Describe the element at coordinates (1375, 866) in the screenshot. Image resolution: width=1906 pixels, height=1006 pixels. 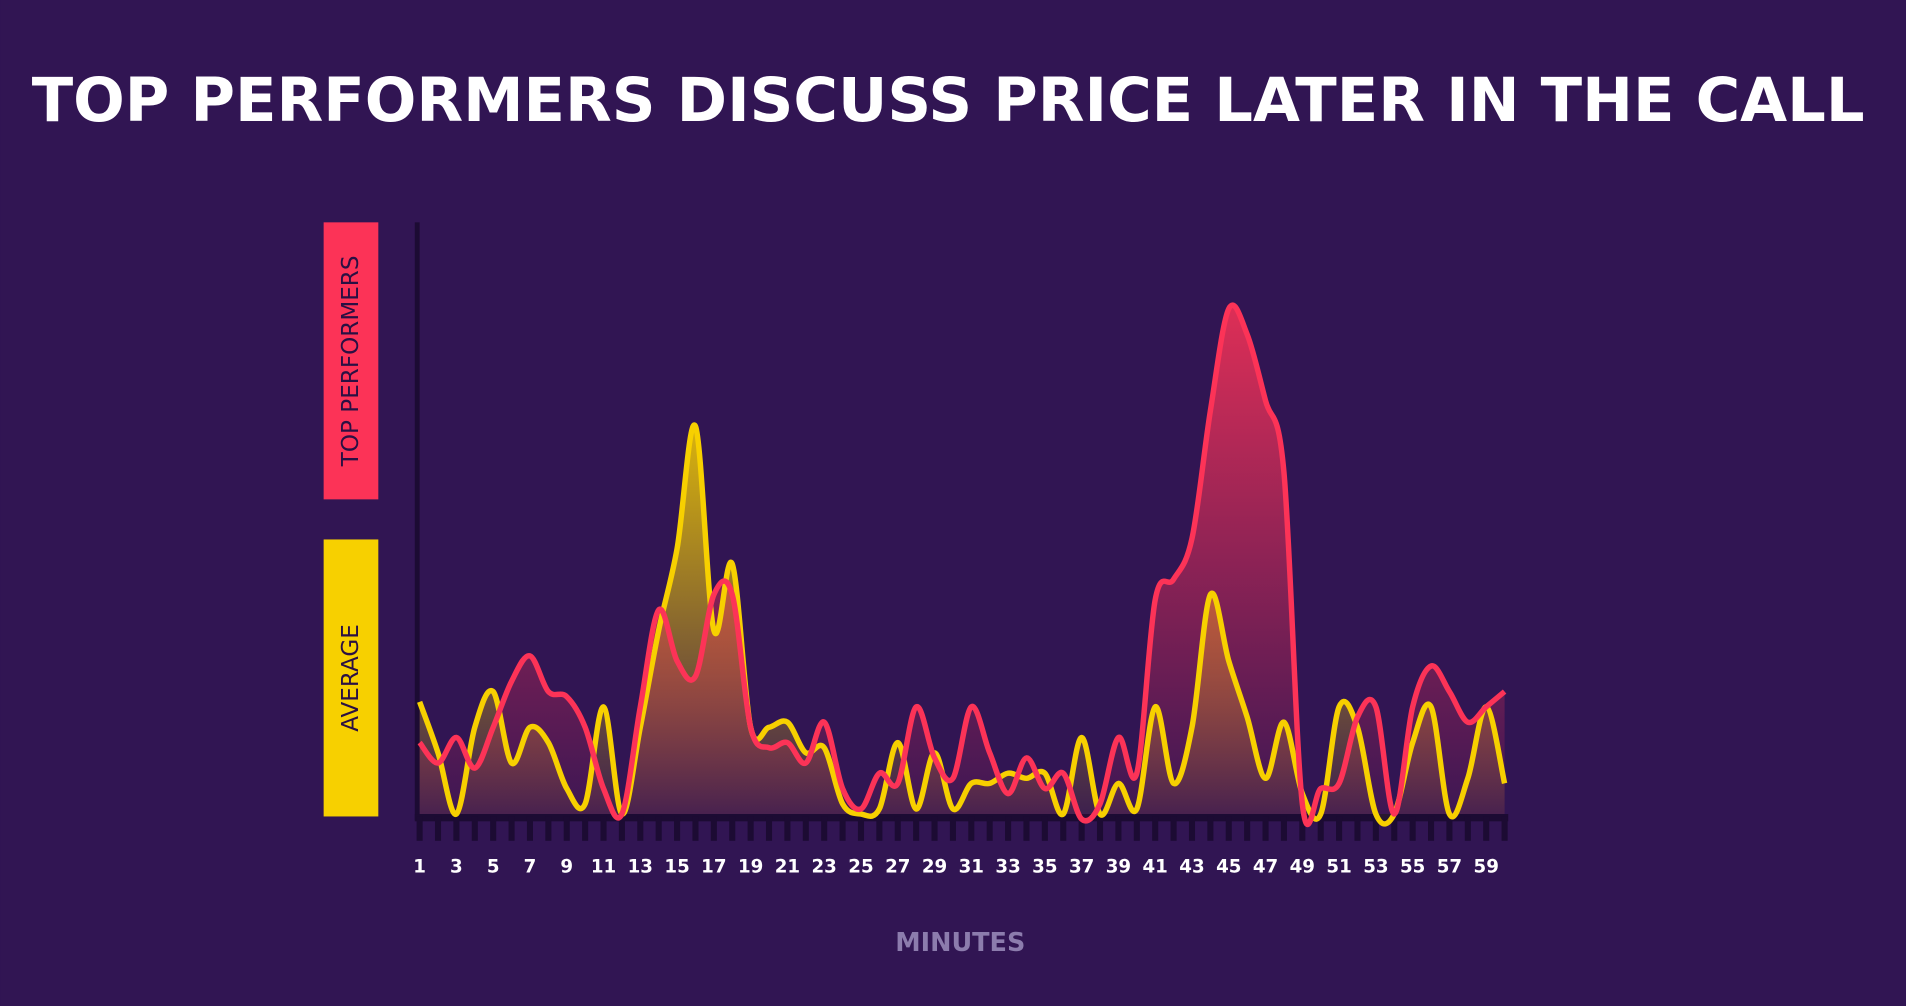
I see `x-tick-label: 53` at that location.